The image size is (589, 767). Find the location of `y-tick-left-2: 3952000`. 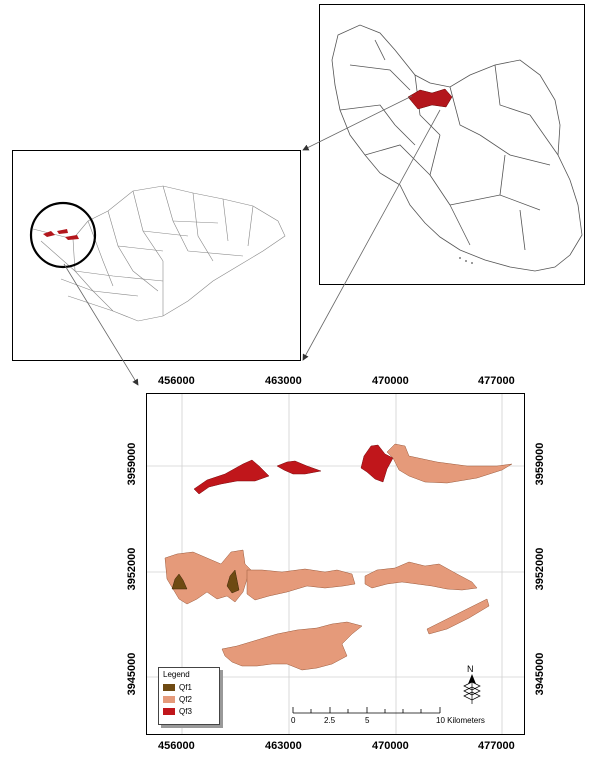

y-tick-left-2: 3952000 is located at coordinates (132, 569).